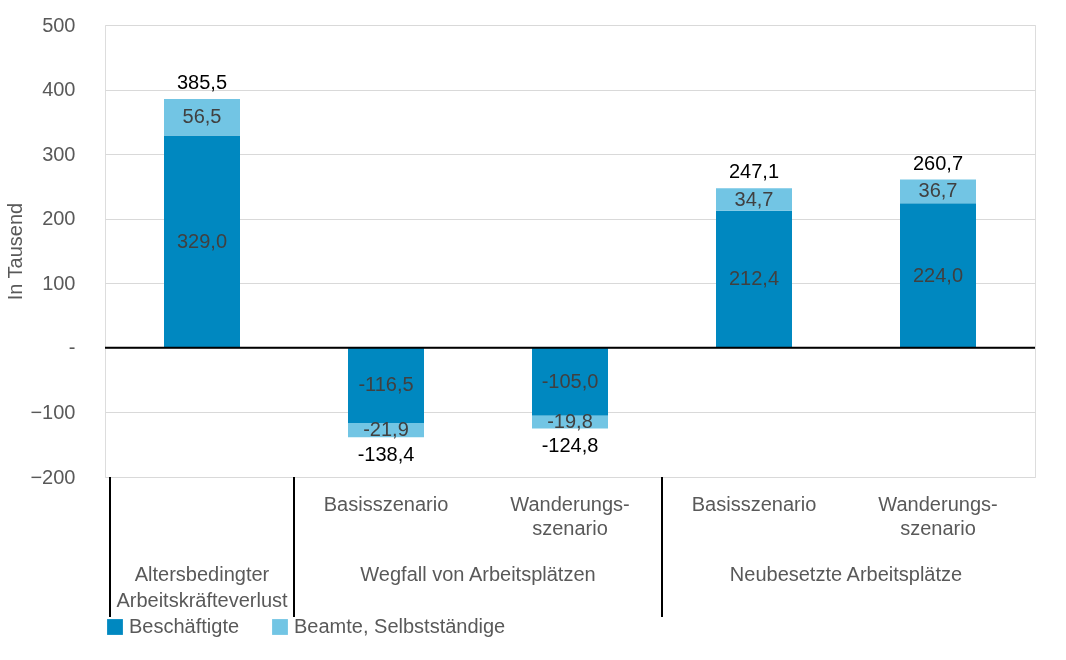  Describe the element at coordinates (202, 587) in the screenshot. I see `text: Altersbedingter Arbeitskräfteverlust` at that location.